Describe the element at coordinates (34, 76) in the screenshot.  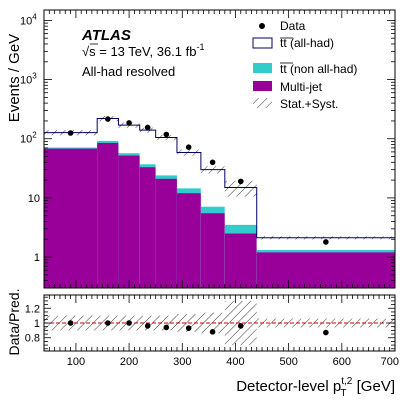
I see `tick-exponent: 3` at that location.